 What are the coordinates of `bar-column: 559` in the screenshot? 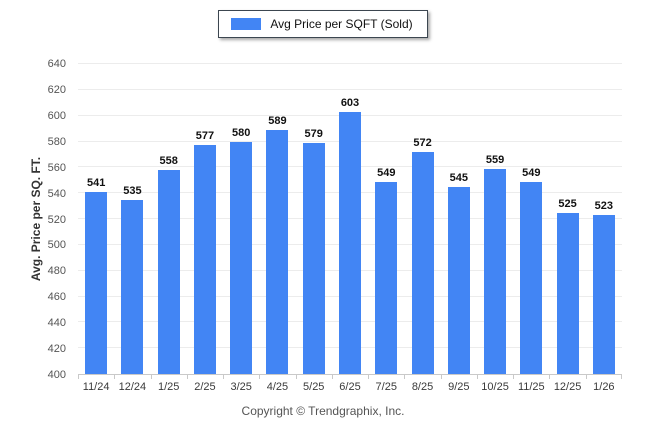 It's located at (495, 219).